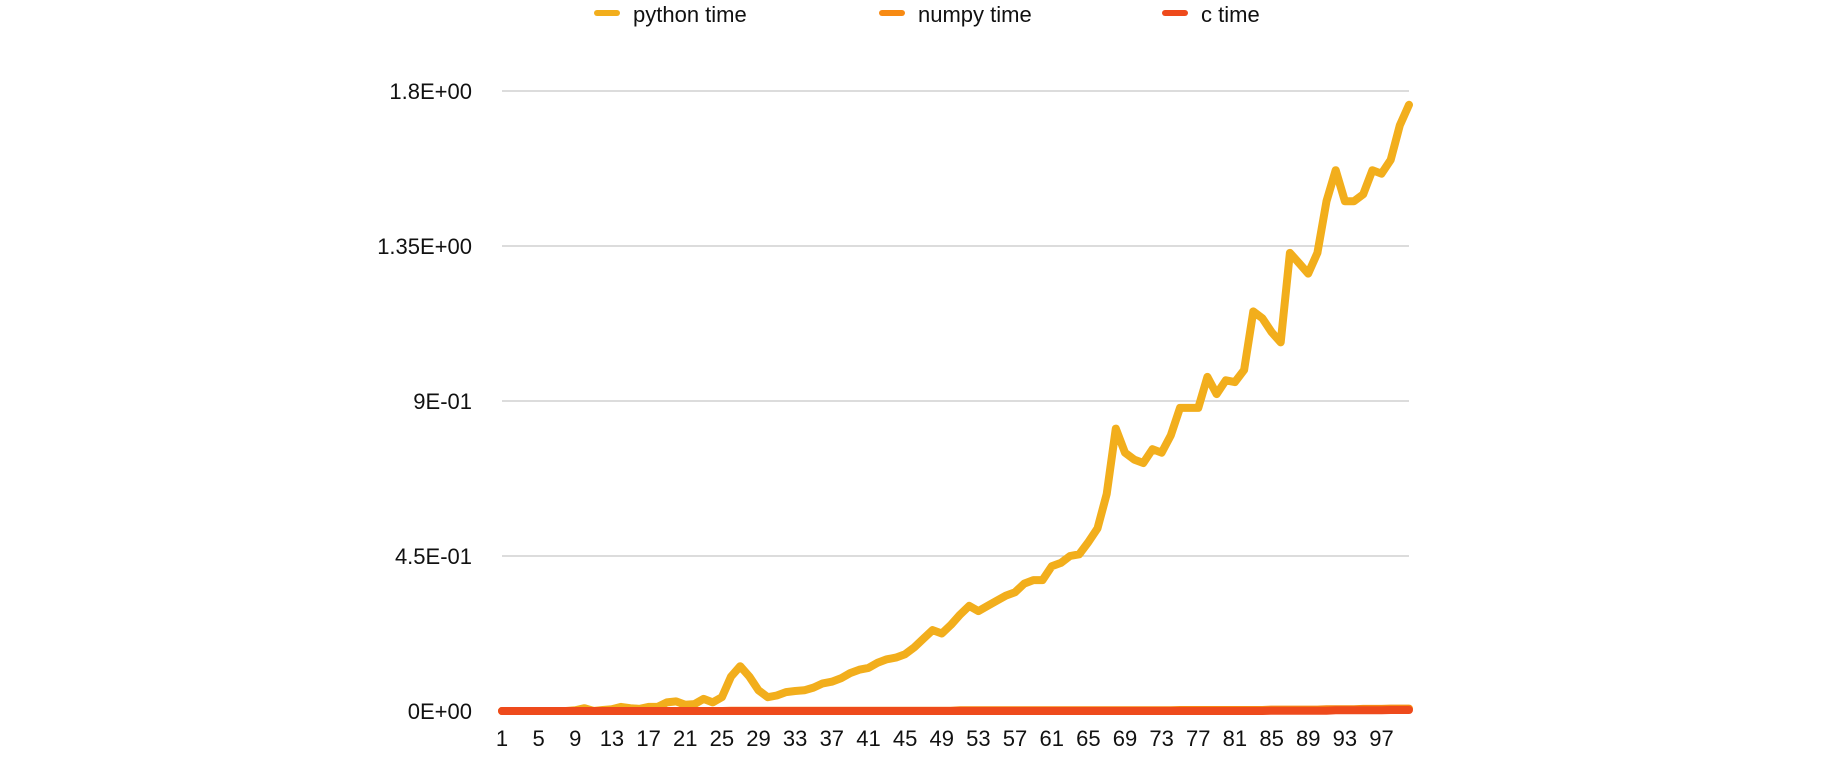 The height and width of the screenshot is (760, 1822). Describe the element at coordinates (1308, 738) in the screenshot. I see `x-tick-label: 89` at that location.